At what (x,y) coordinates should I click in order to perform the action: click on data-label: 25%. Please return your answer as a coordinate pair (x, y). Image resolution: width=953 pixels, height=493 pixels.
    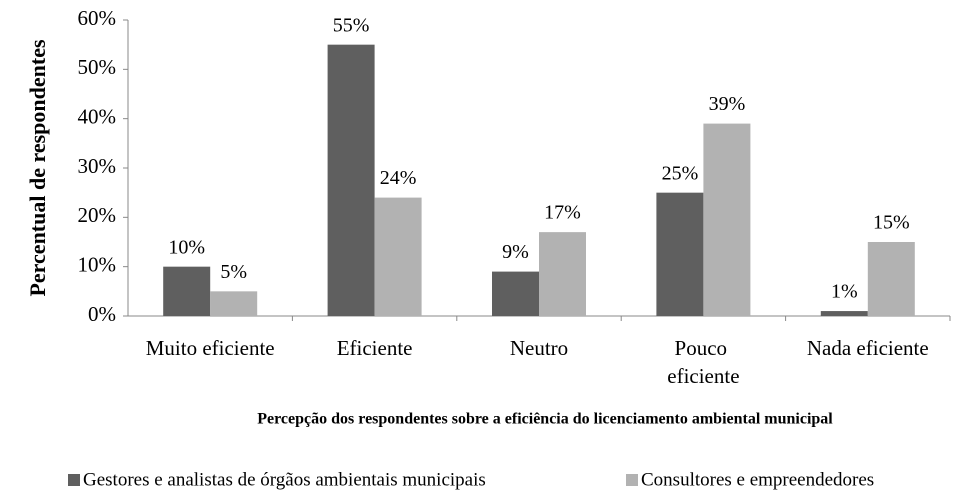
    Looking at the image, I should click on (680, 173).